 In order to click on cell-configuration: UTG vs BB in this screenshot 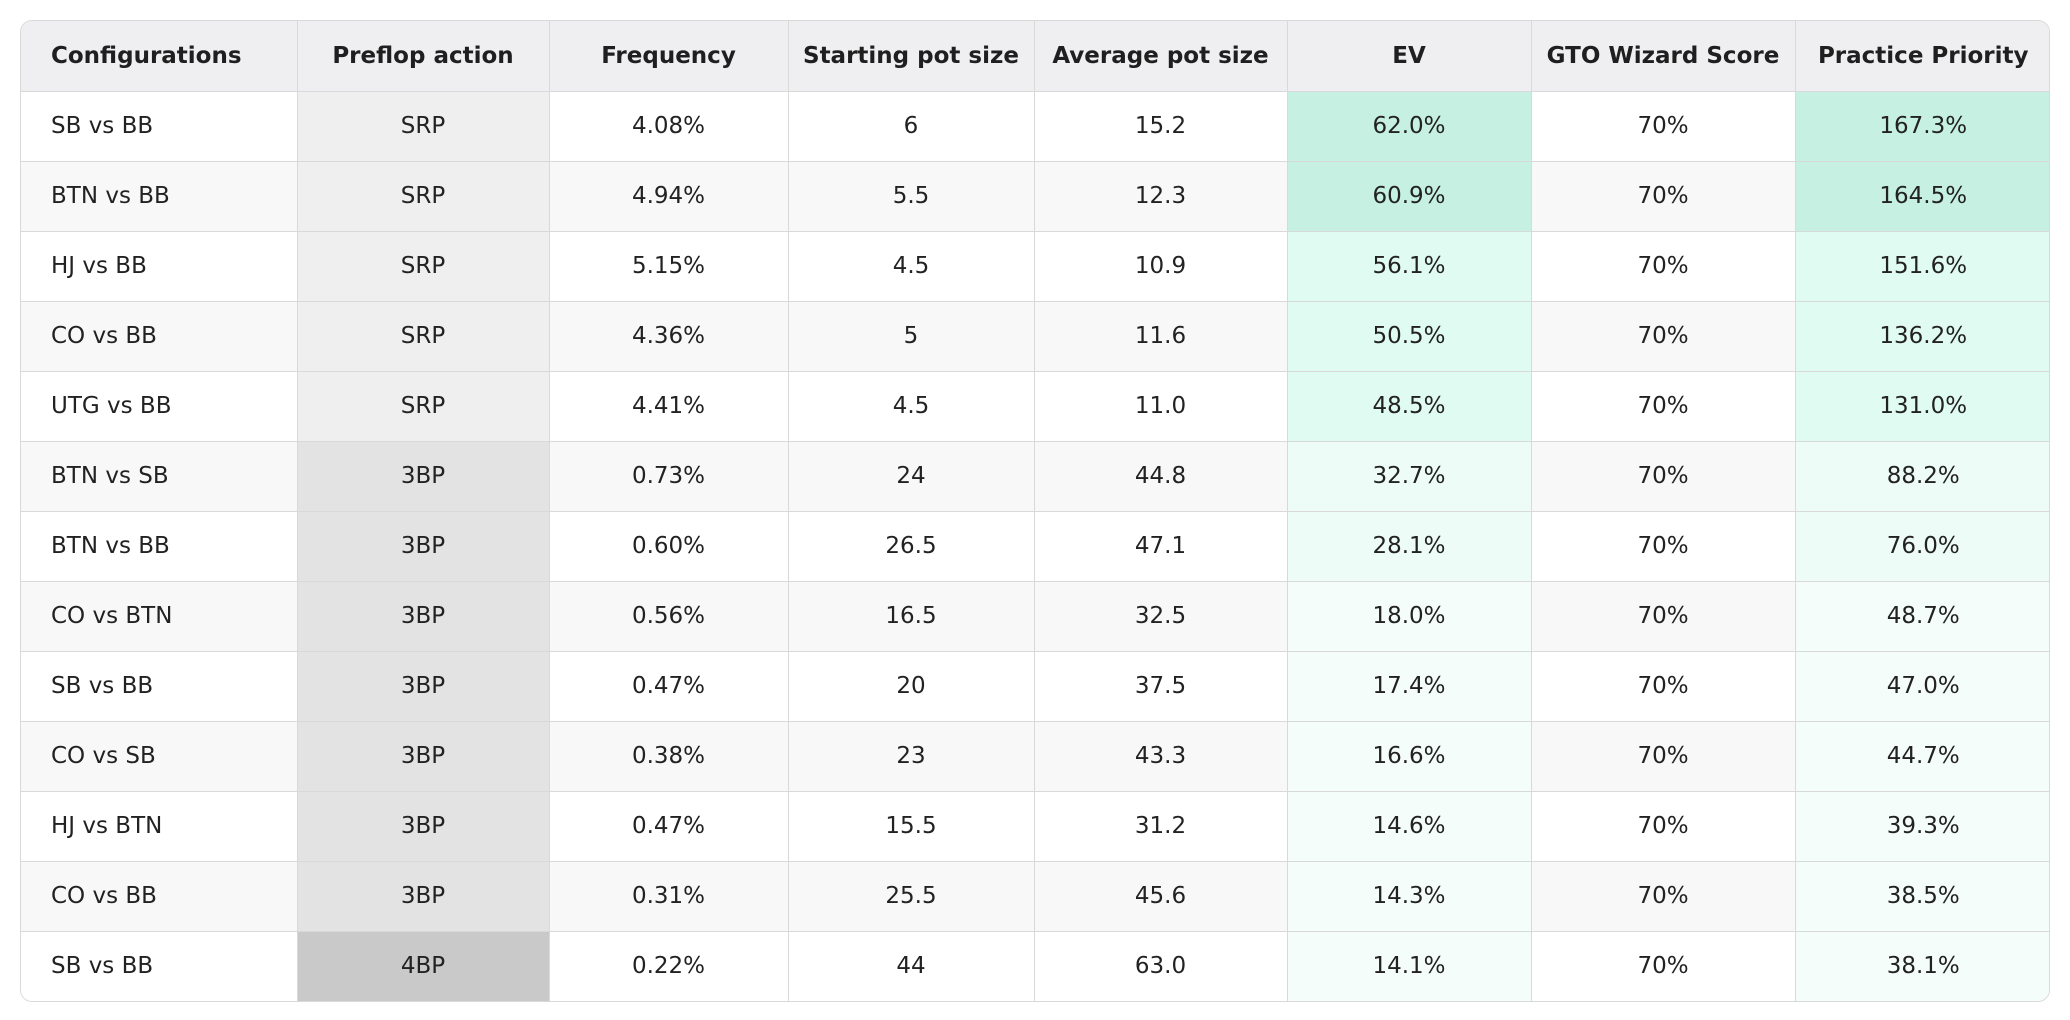, I will do `click(159, 406)`.